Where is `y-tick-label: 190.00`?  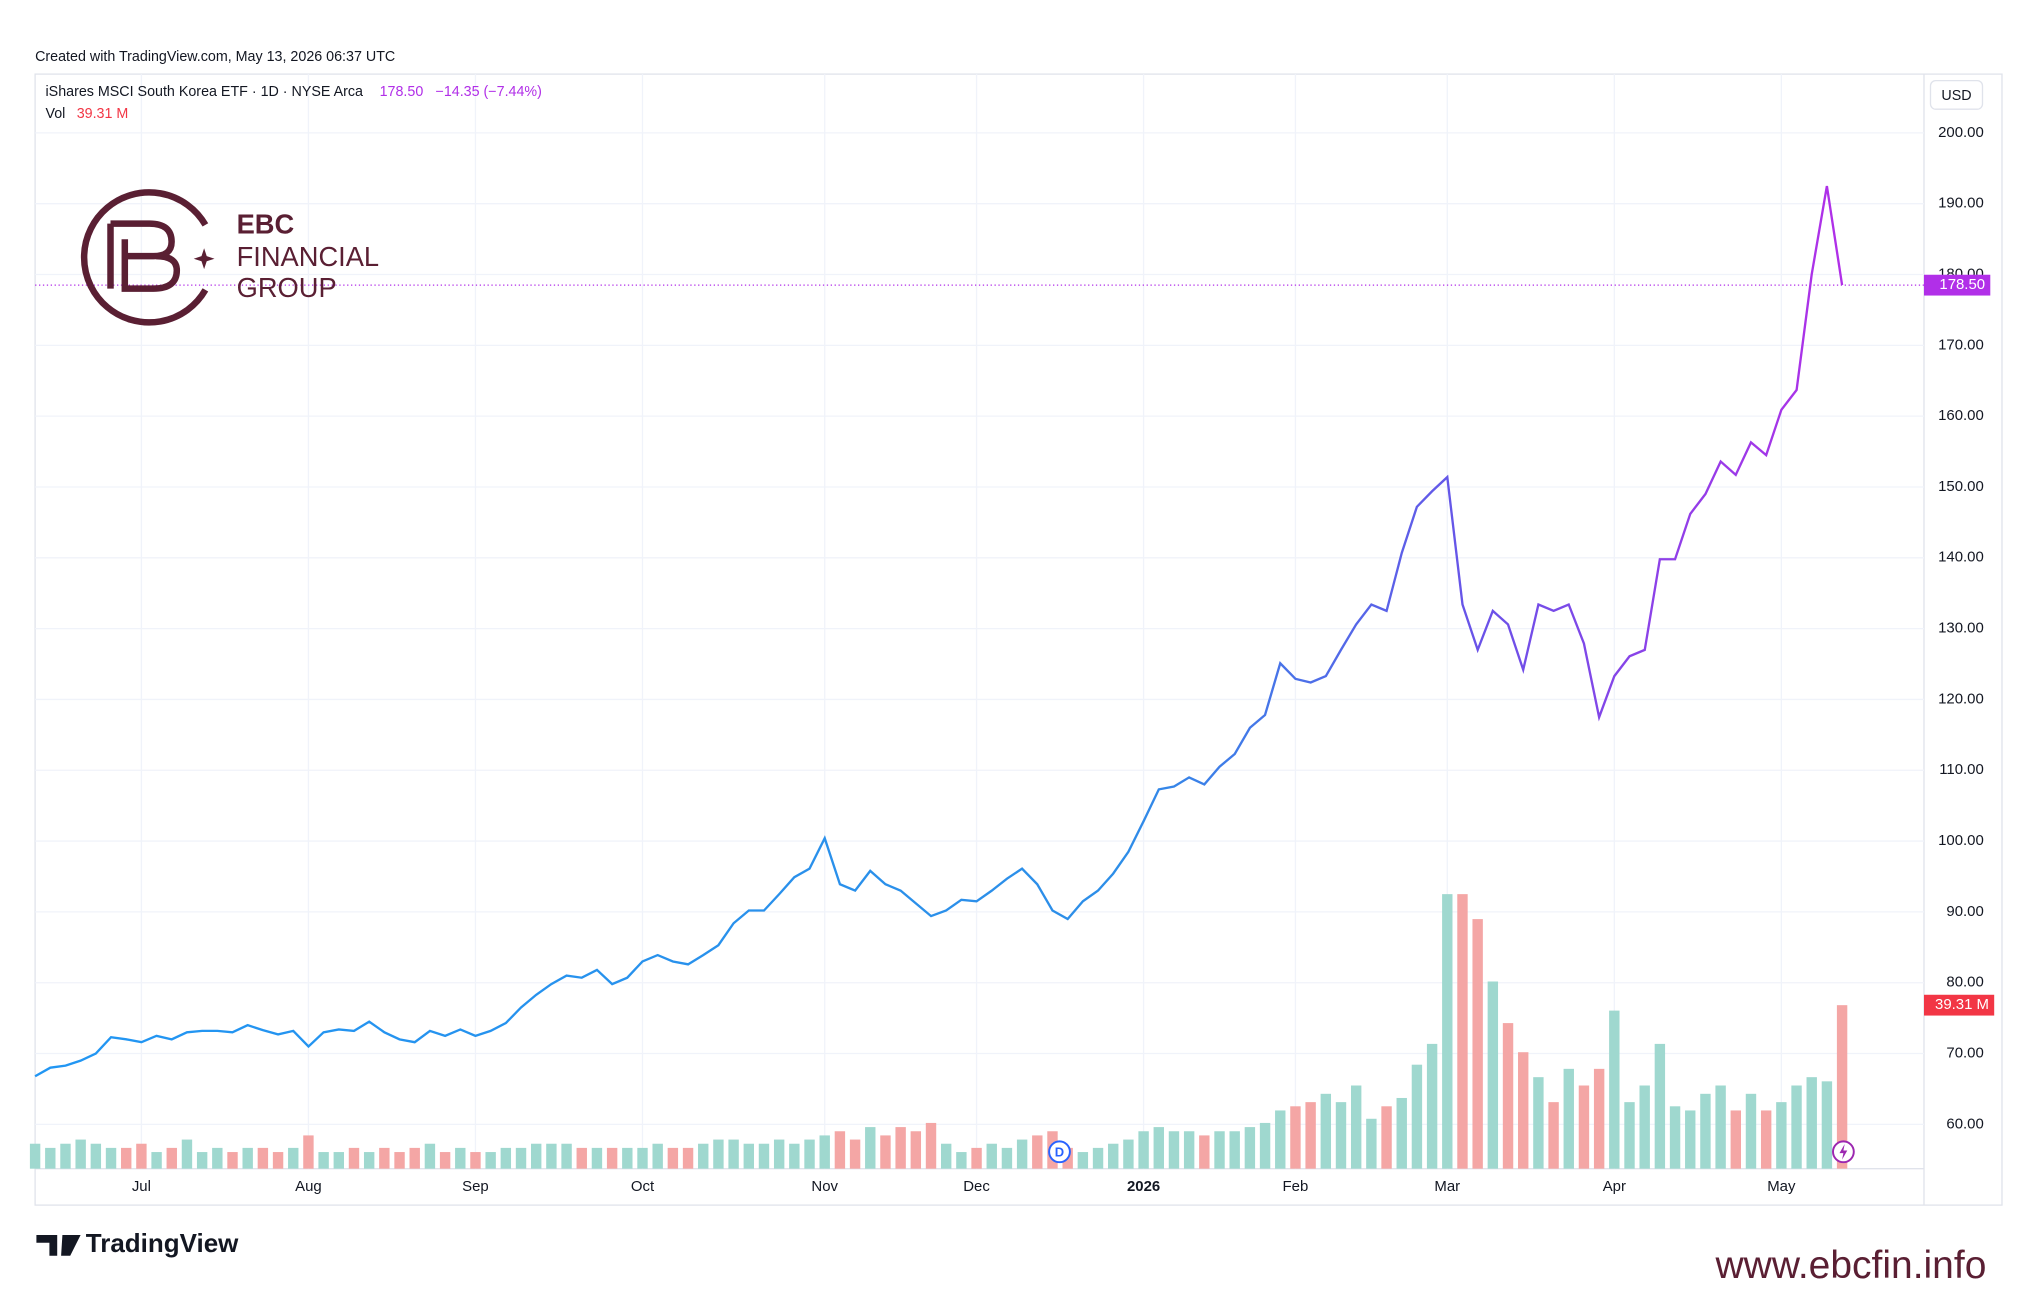
y-tick-label: 190.00 is located at coordinates (1961, 203).